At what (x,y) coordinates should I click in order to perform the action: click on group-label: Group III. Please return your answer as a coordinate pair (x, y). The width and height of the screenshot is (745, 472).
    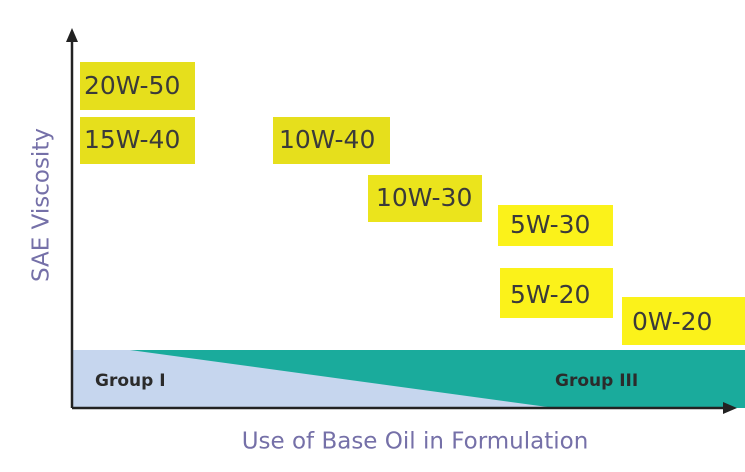
    Looking at the image, I should click on (596, 381).